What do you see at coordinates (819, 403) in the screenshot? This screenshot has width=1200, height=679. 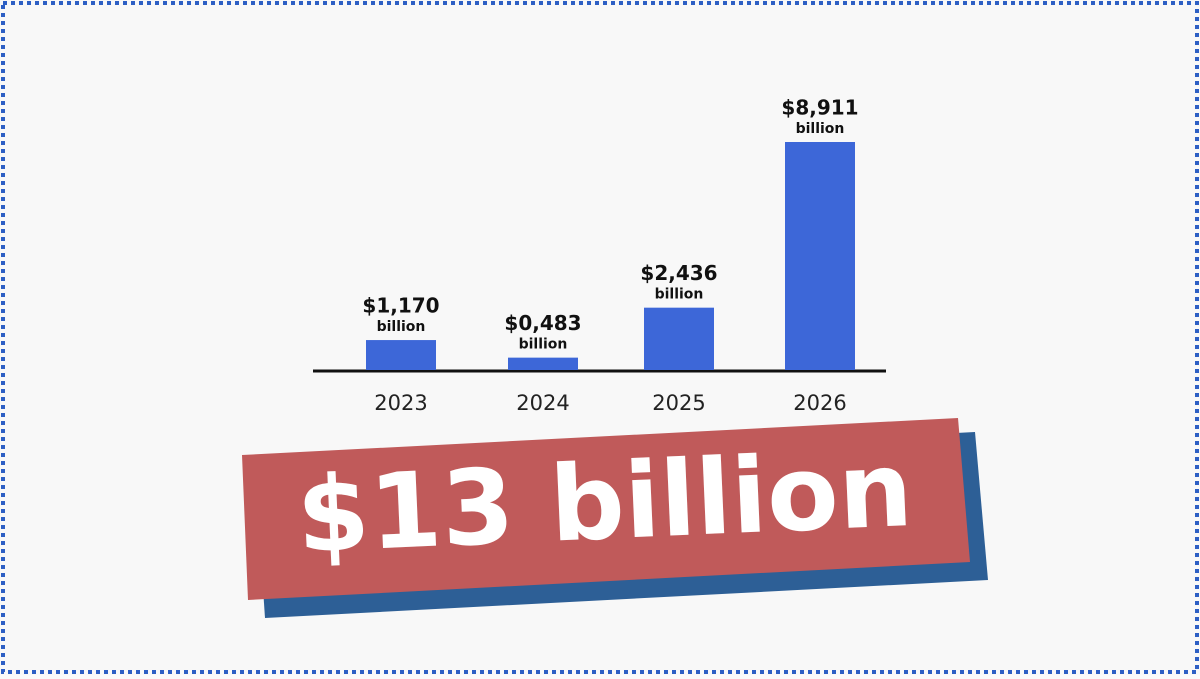 I see `x-tick-label: 2026` at bounding box center [819, 403].